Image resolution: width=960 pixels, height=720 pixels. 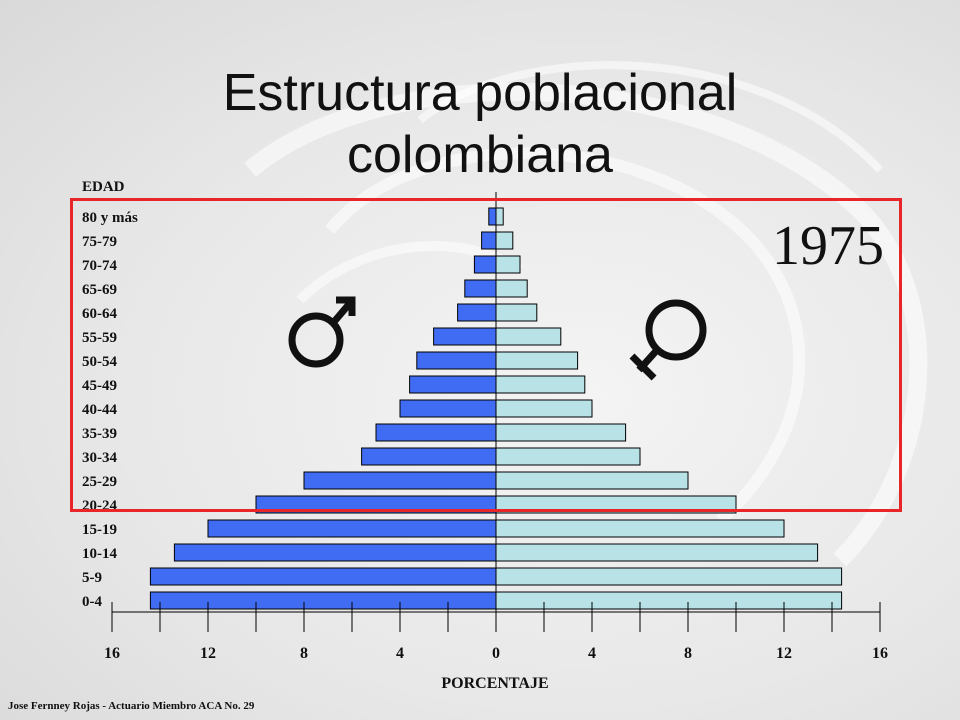 What do you see at coordinates (99, 386) in the screenshot?
I see `category-label: 45-49` at bounding box center [99, 386].